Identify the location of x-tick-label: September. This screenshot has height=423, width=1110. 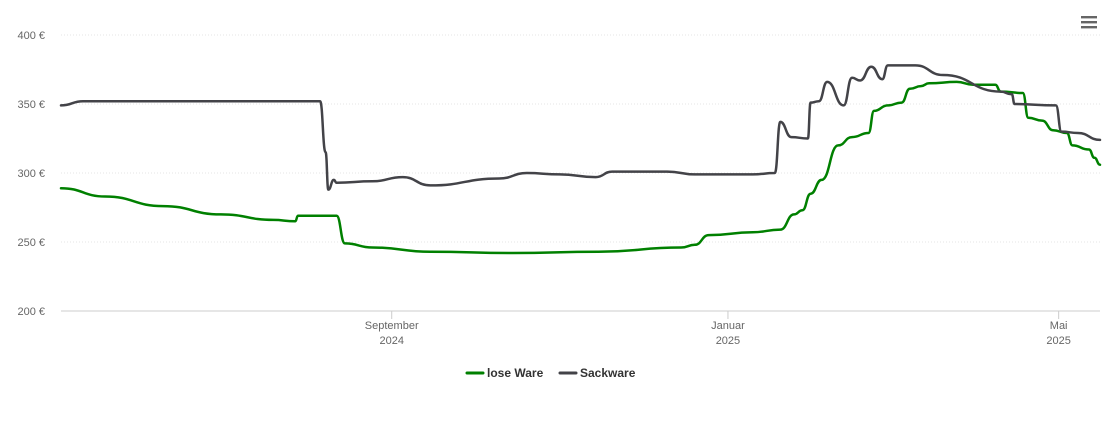
(392, 326).